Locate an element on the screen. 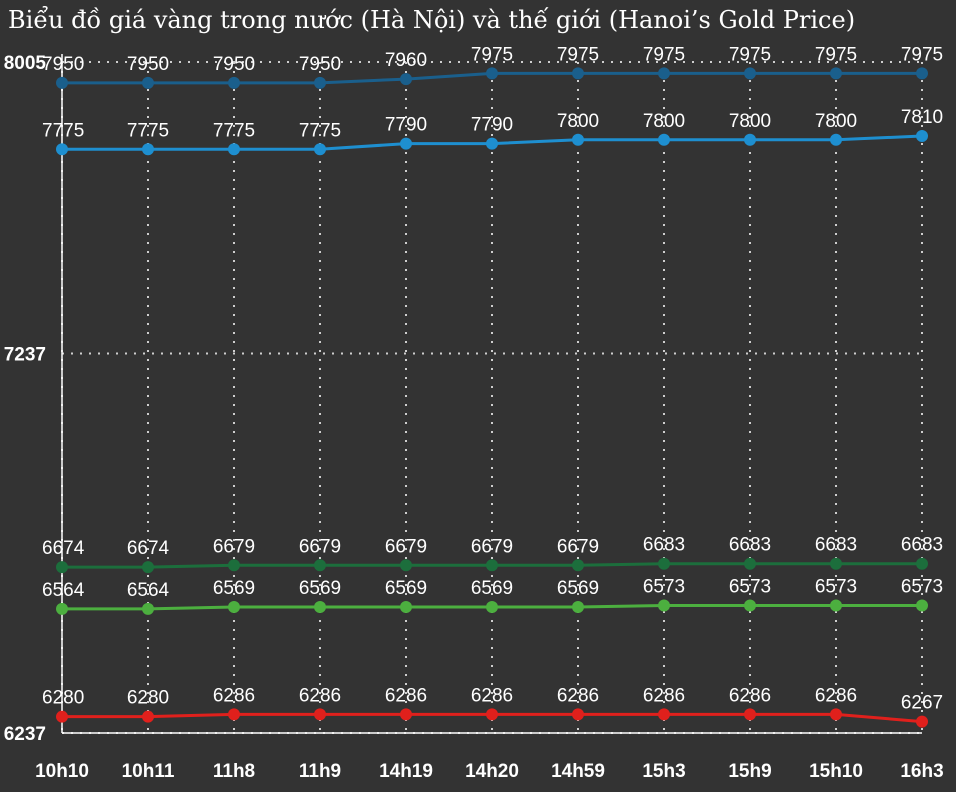 This screenshot has width=956, height=792. x-tick-label: 15h9 is located at coordinates (749, 771).